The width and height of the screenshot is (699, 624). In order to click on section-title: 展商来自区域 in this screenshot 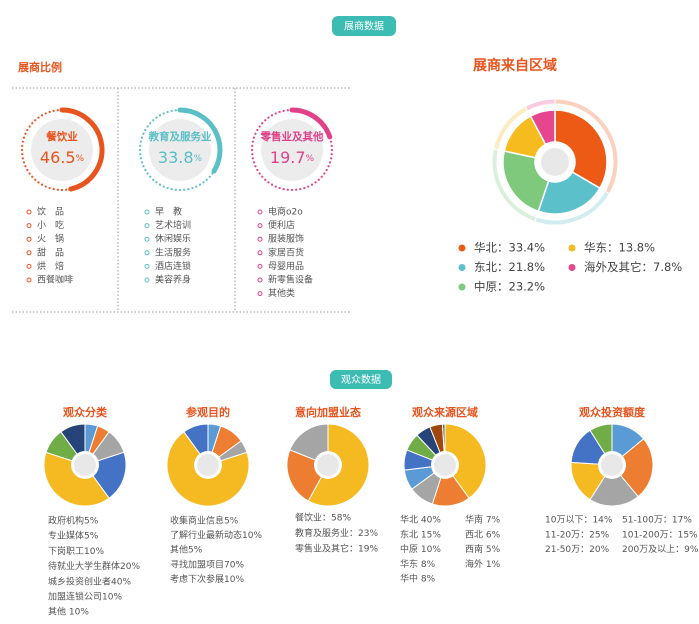, I will do `click(515, 65)`.